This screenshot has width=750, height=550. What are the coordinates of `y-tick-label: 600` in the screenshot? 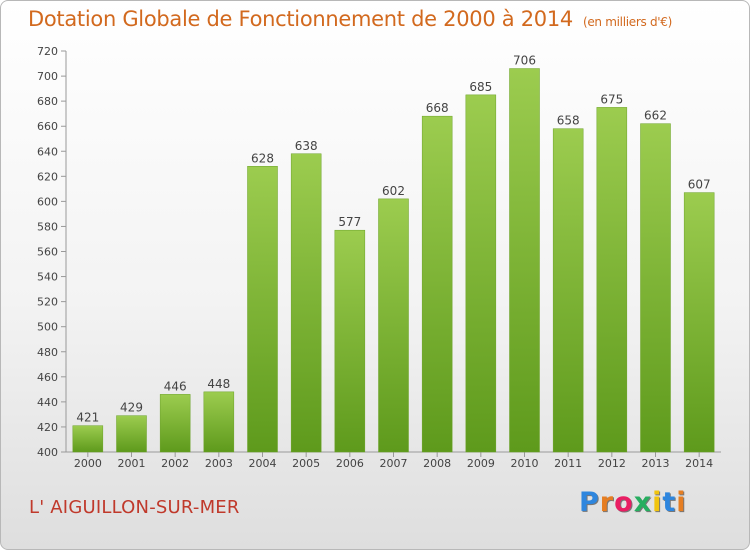 It's located at (47, 201).